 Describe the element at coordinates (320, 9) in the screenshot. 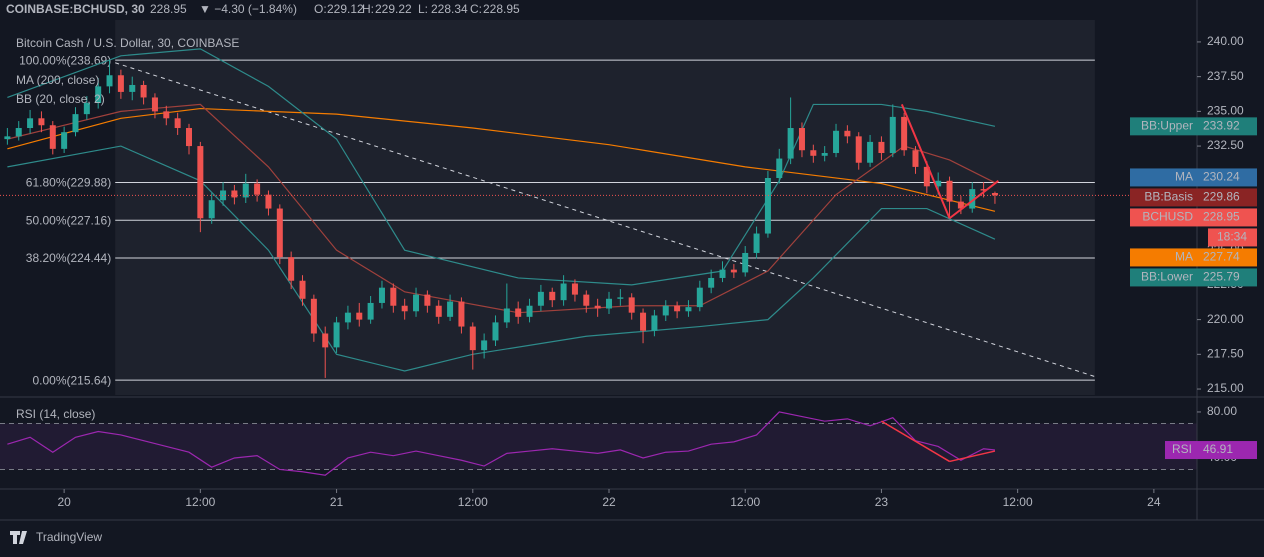

I see `ohlc-label: O:` at that location.